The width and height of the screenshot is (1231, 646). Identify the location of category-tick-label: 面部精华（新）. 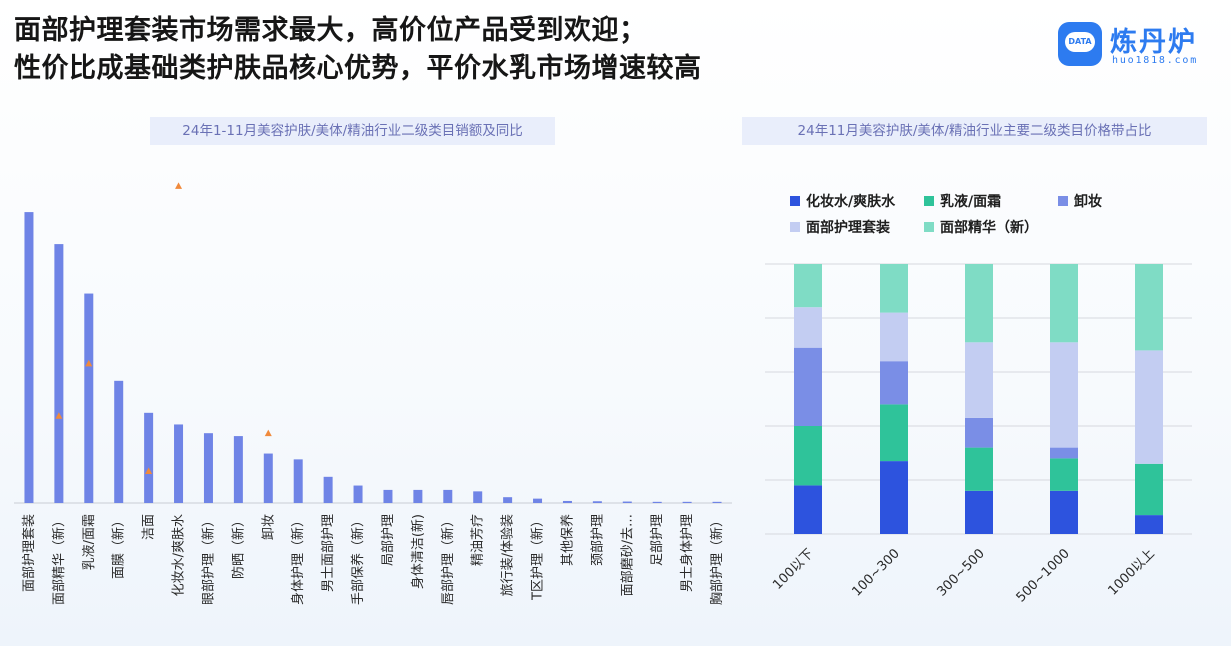
(59, 559).